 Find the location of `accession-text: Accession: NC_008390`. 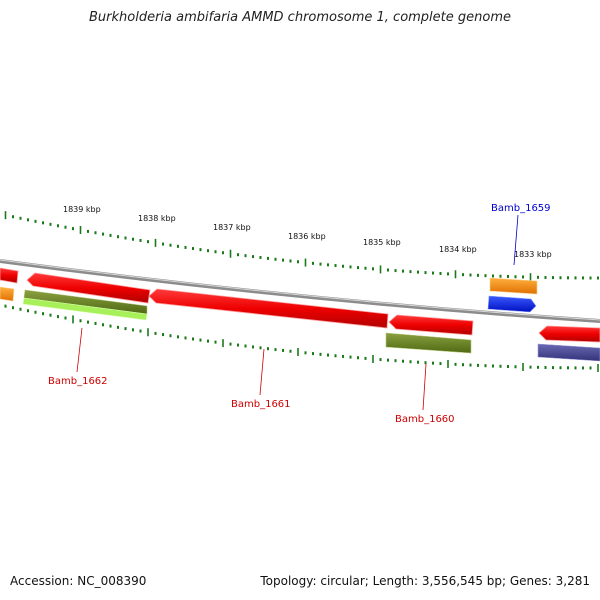

accession-text: Accession: NC_008390 is located at coordinates (78, 581).